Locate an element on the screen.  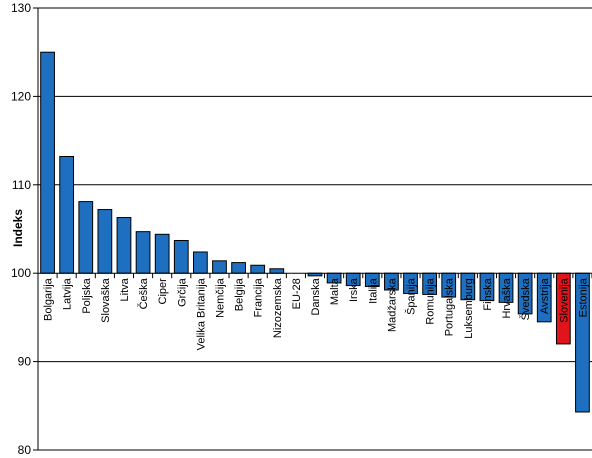
category-label: Portugalska is located at coordinates (450, 306).